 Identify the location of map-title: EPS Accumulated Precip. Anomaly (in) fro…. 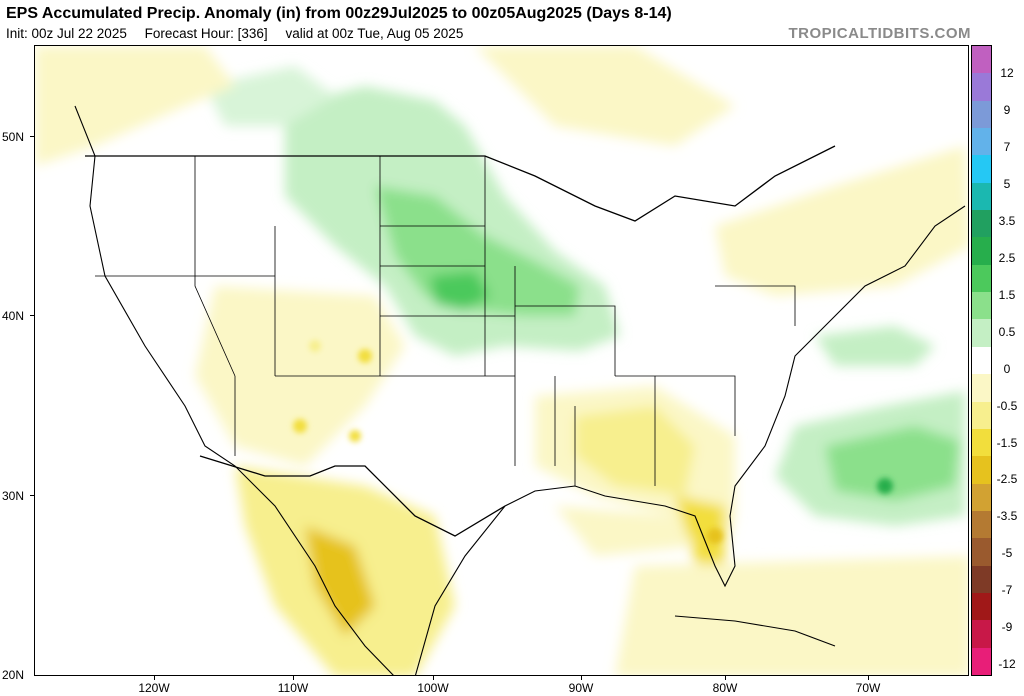
(339, 13).